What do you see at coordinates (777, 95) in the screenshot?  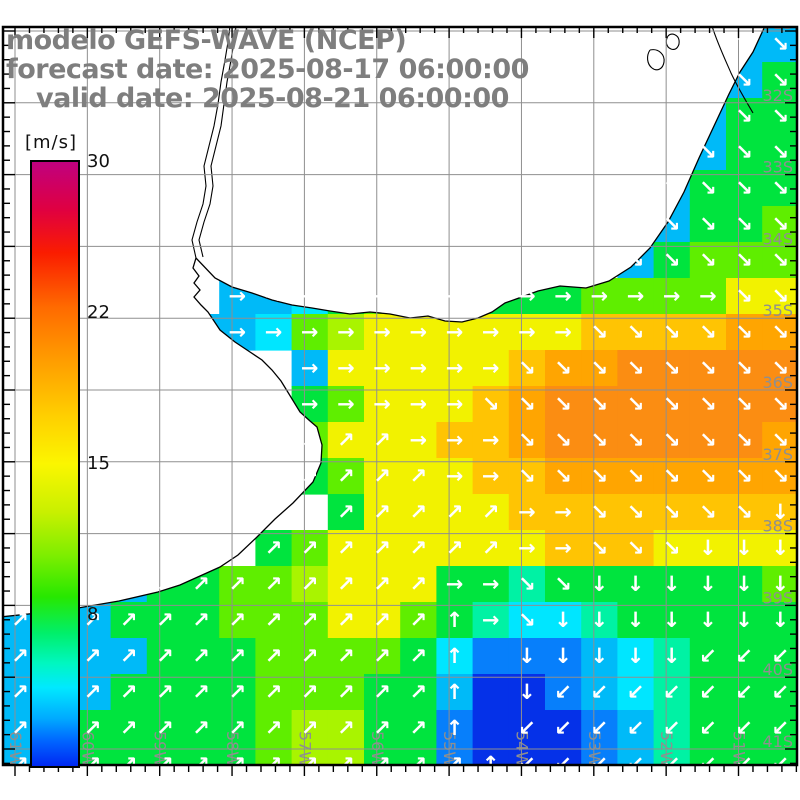 I see `lat-label: 32S` at bounding box center [777, 95].